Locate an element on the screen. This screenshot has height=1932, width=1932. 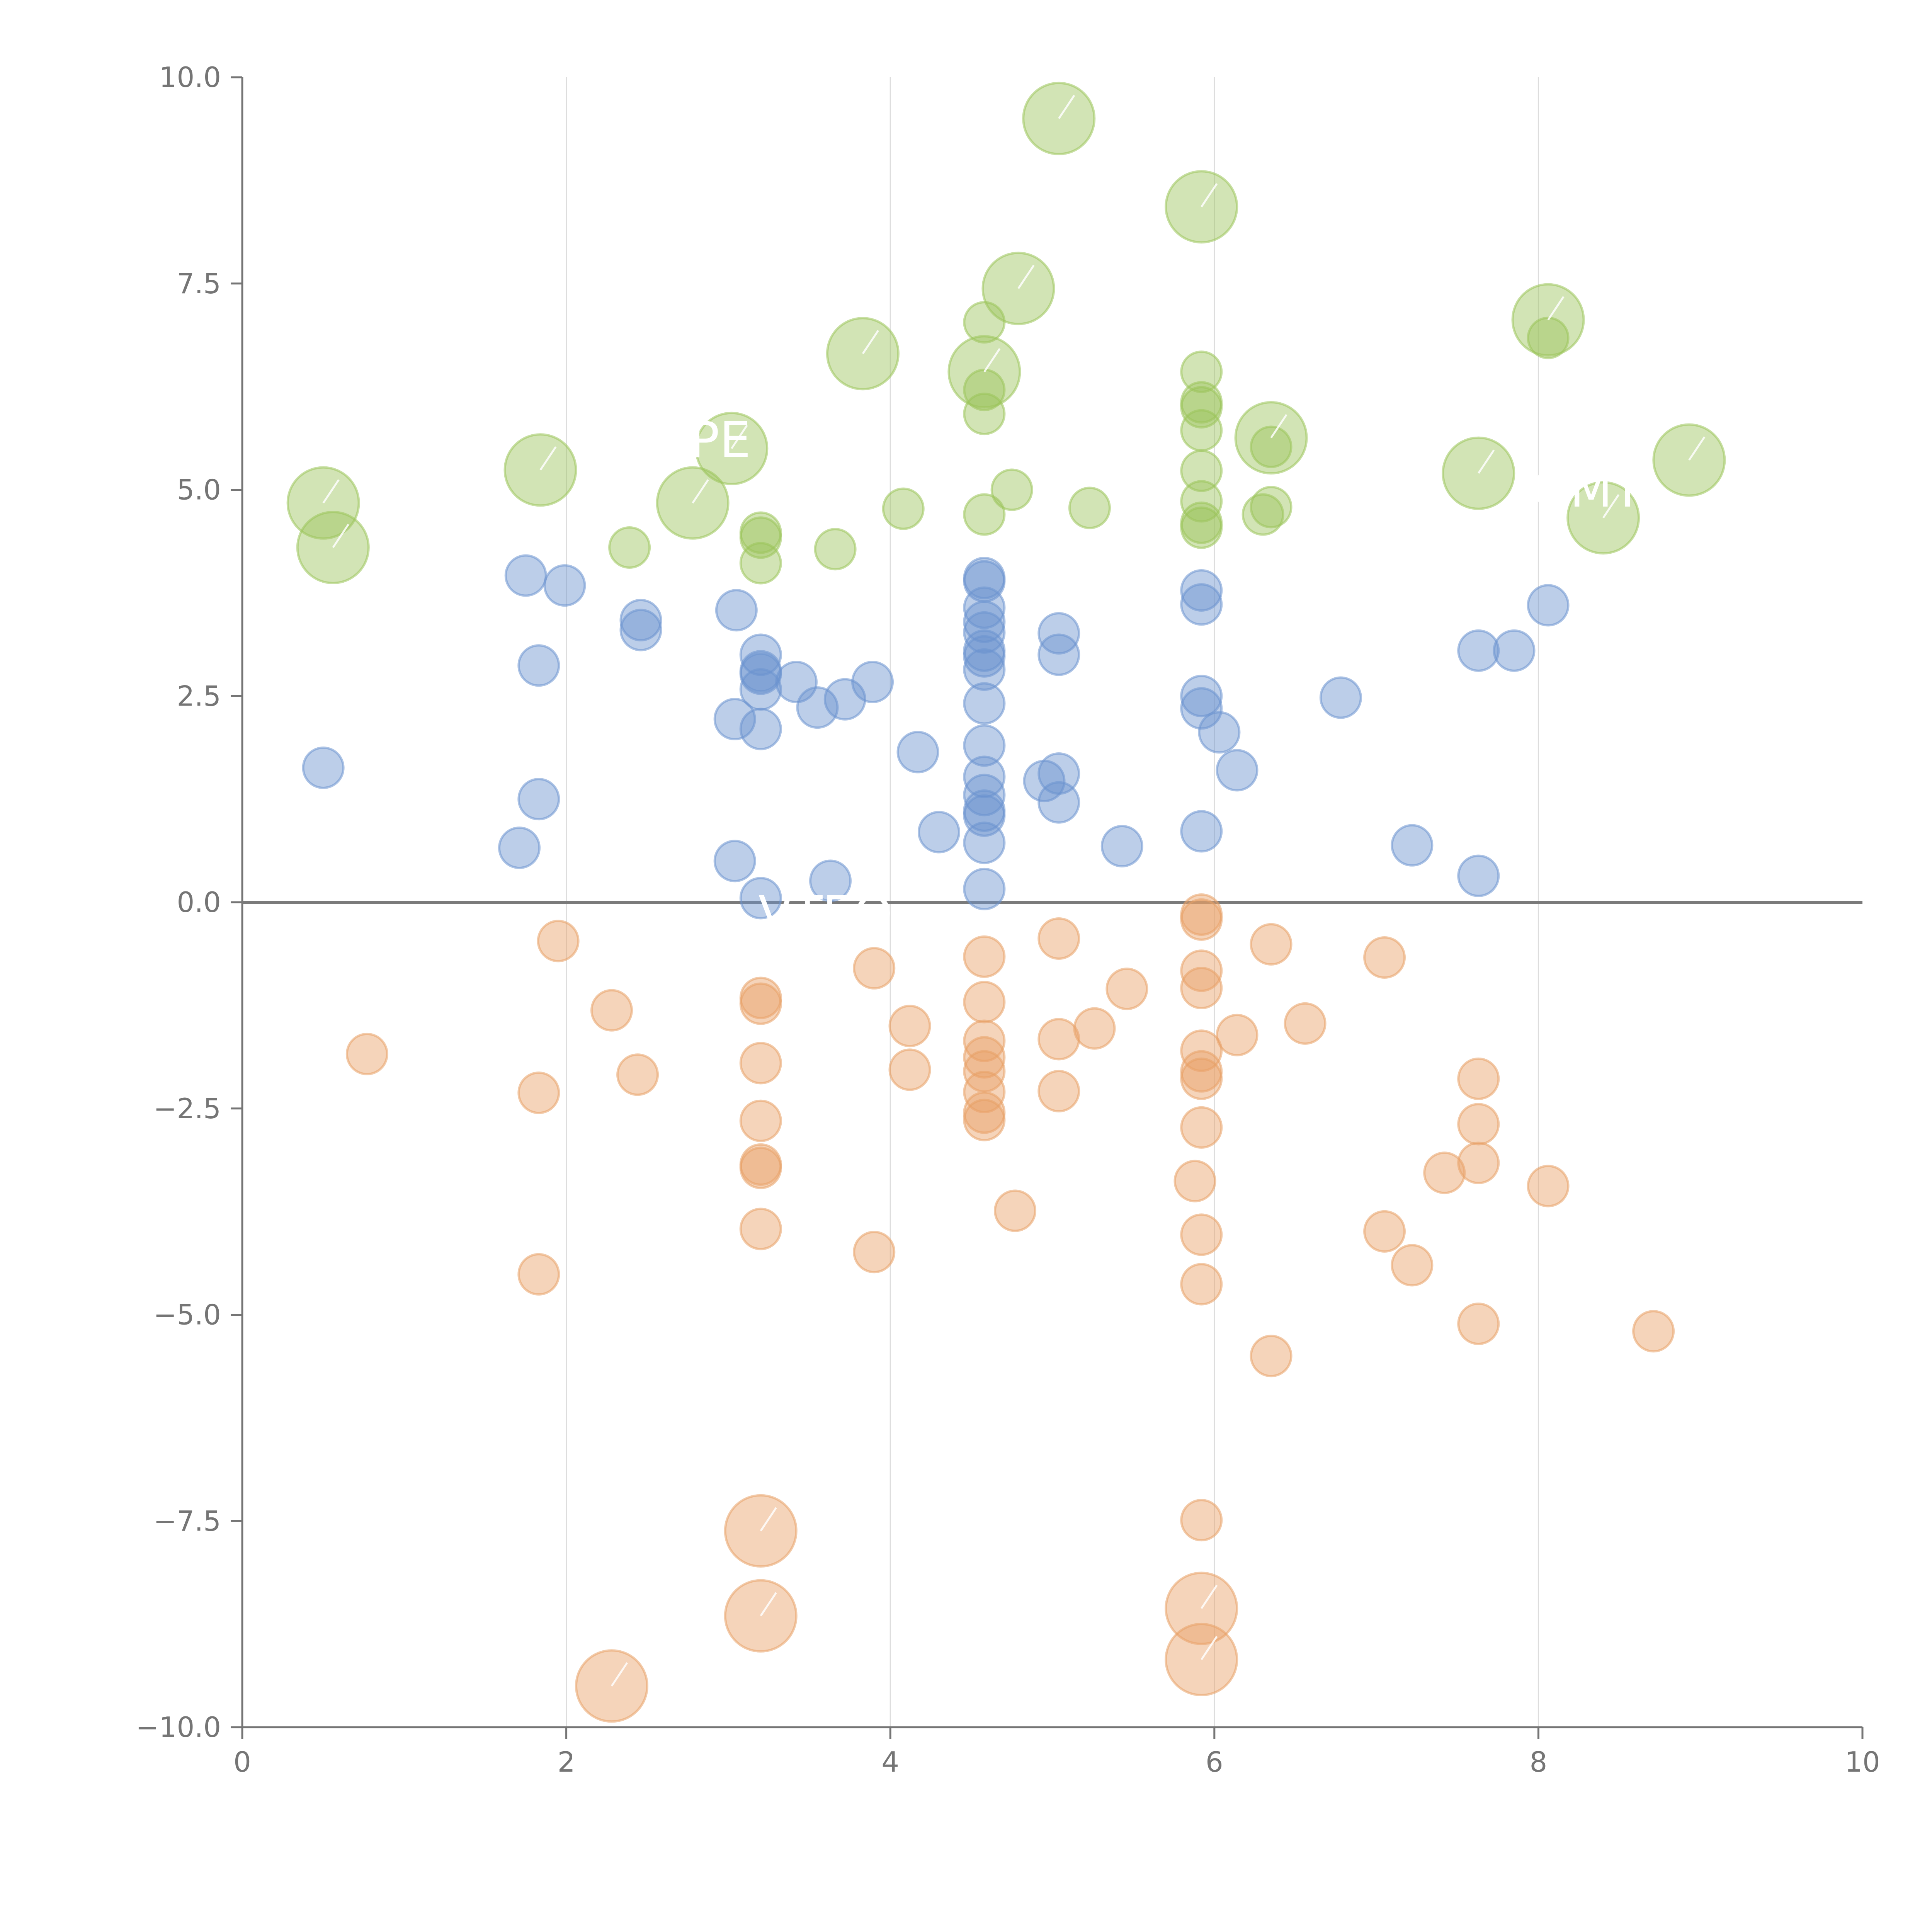
y-tick-label: −7.5 is located at coordinates (187, 1521).